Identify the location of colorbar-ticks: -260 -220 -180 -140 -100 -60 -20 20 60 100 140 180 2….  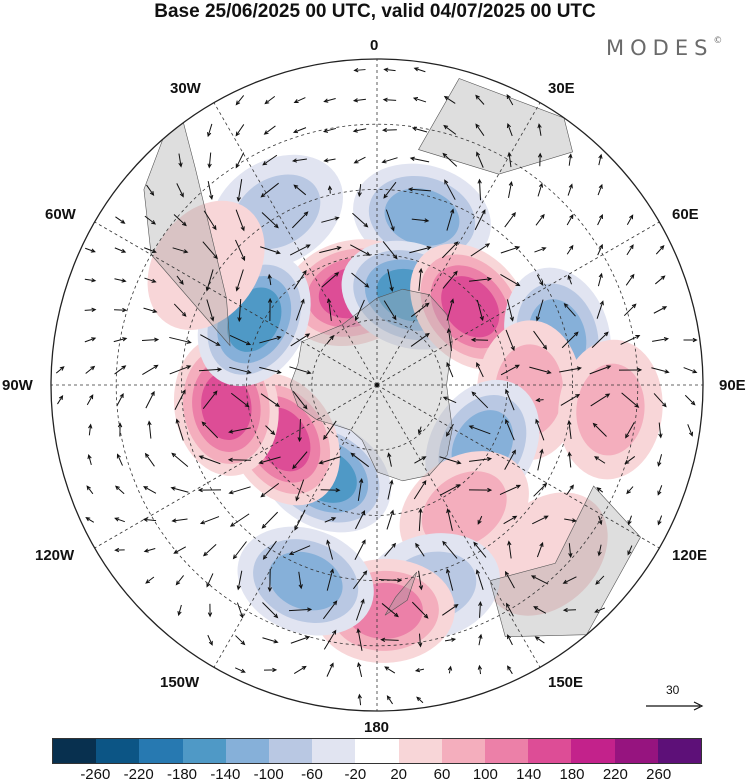
(375, 774).